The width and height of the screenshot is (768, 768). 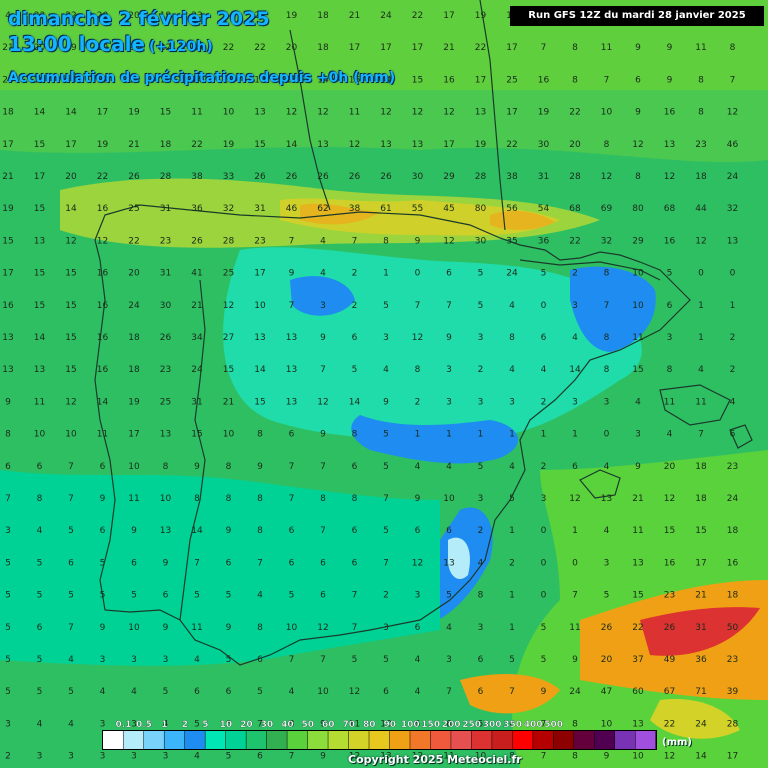 I want to click on grid-value: 26, so click(x=355, y=177).